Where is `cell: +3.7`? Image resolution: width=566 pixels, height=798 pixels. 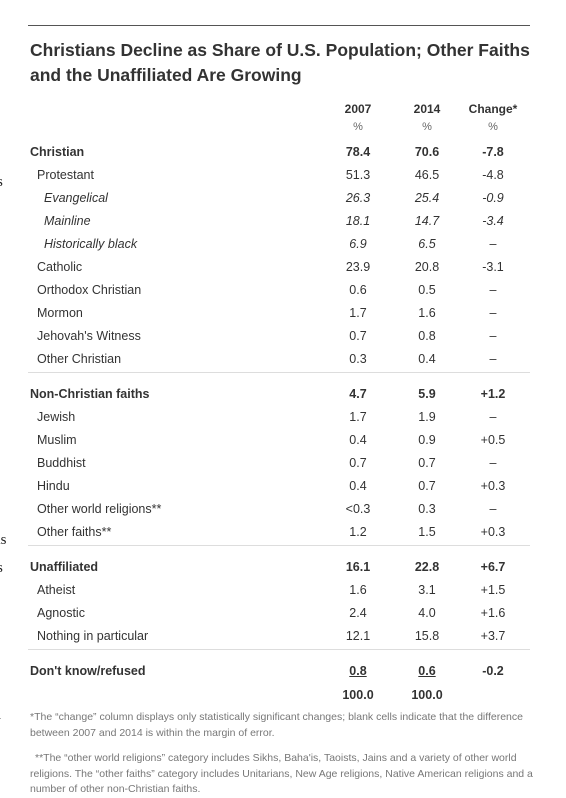
cell: +3.7 is located at coordinates (493, 636).